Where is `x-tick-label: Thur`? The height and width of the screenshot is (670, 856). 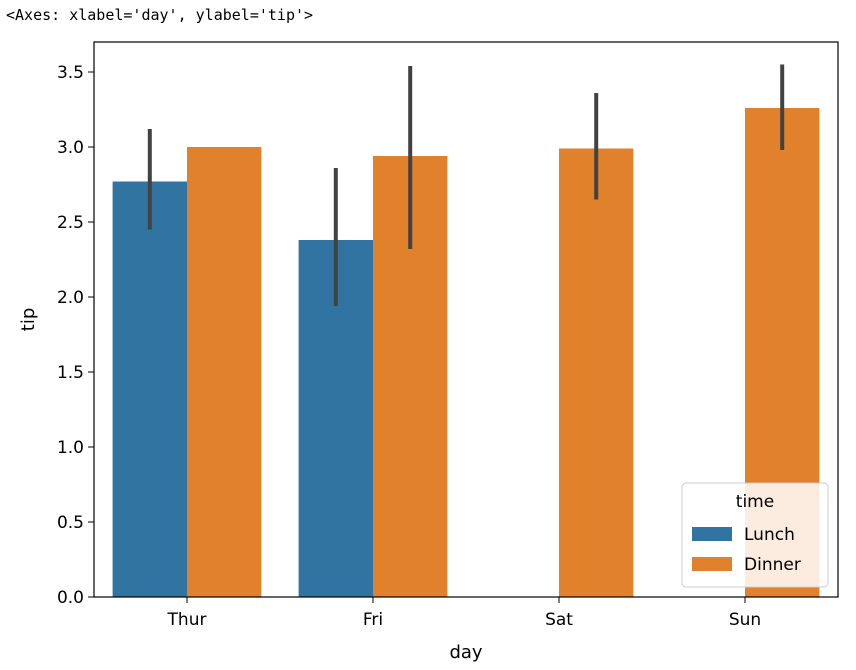
x-tick-label: Thur is located at coordinates (187, 620).